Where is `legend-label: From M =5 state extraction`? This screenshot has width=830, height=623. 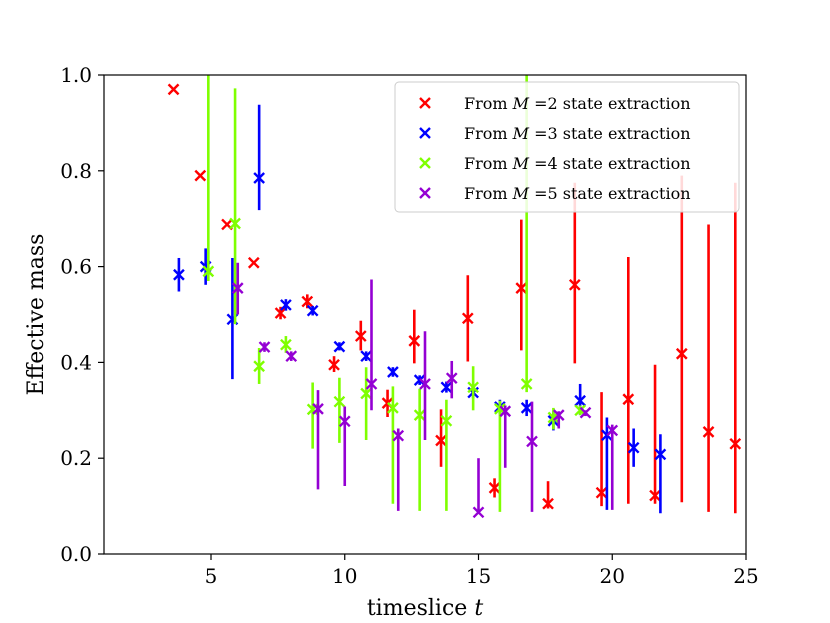 legend-label: From M =5 state extraction is located at coordinates (577, 193).